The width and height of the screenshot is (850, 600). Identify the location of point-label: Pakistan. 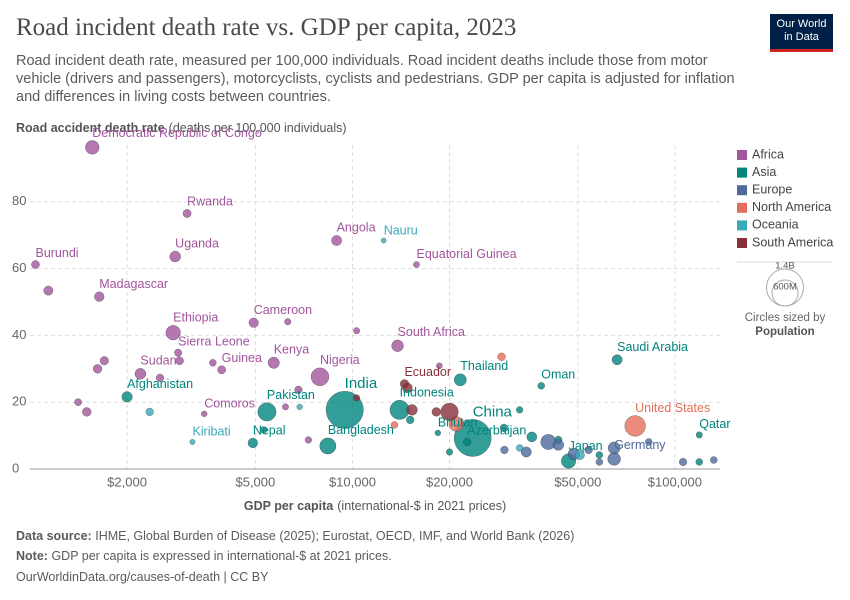
(291, 395).